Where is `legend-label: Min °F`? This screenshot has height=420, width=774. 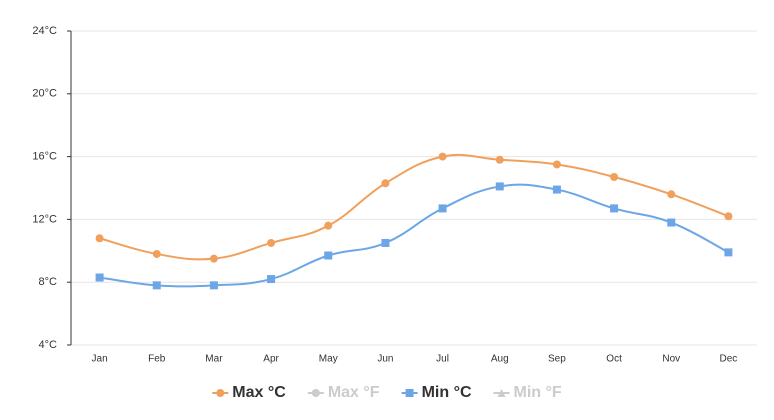 legend-label: Min °F is located at coordinates (538, 392).